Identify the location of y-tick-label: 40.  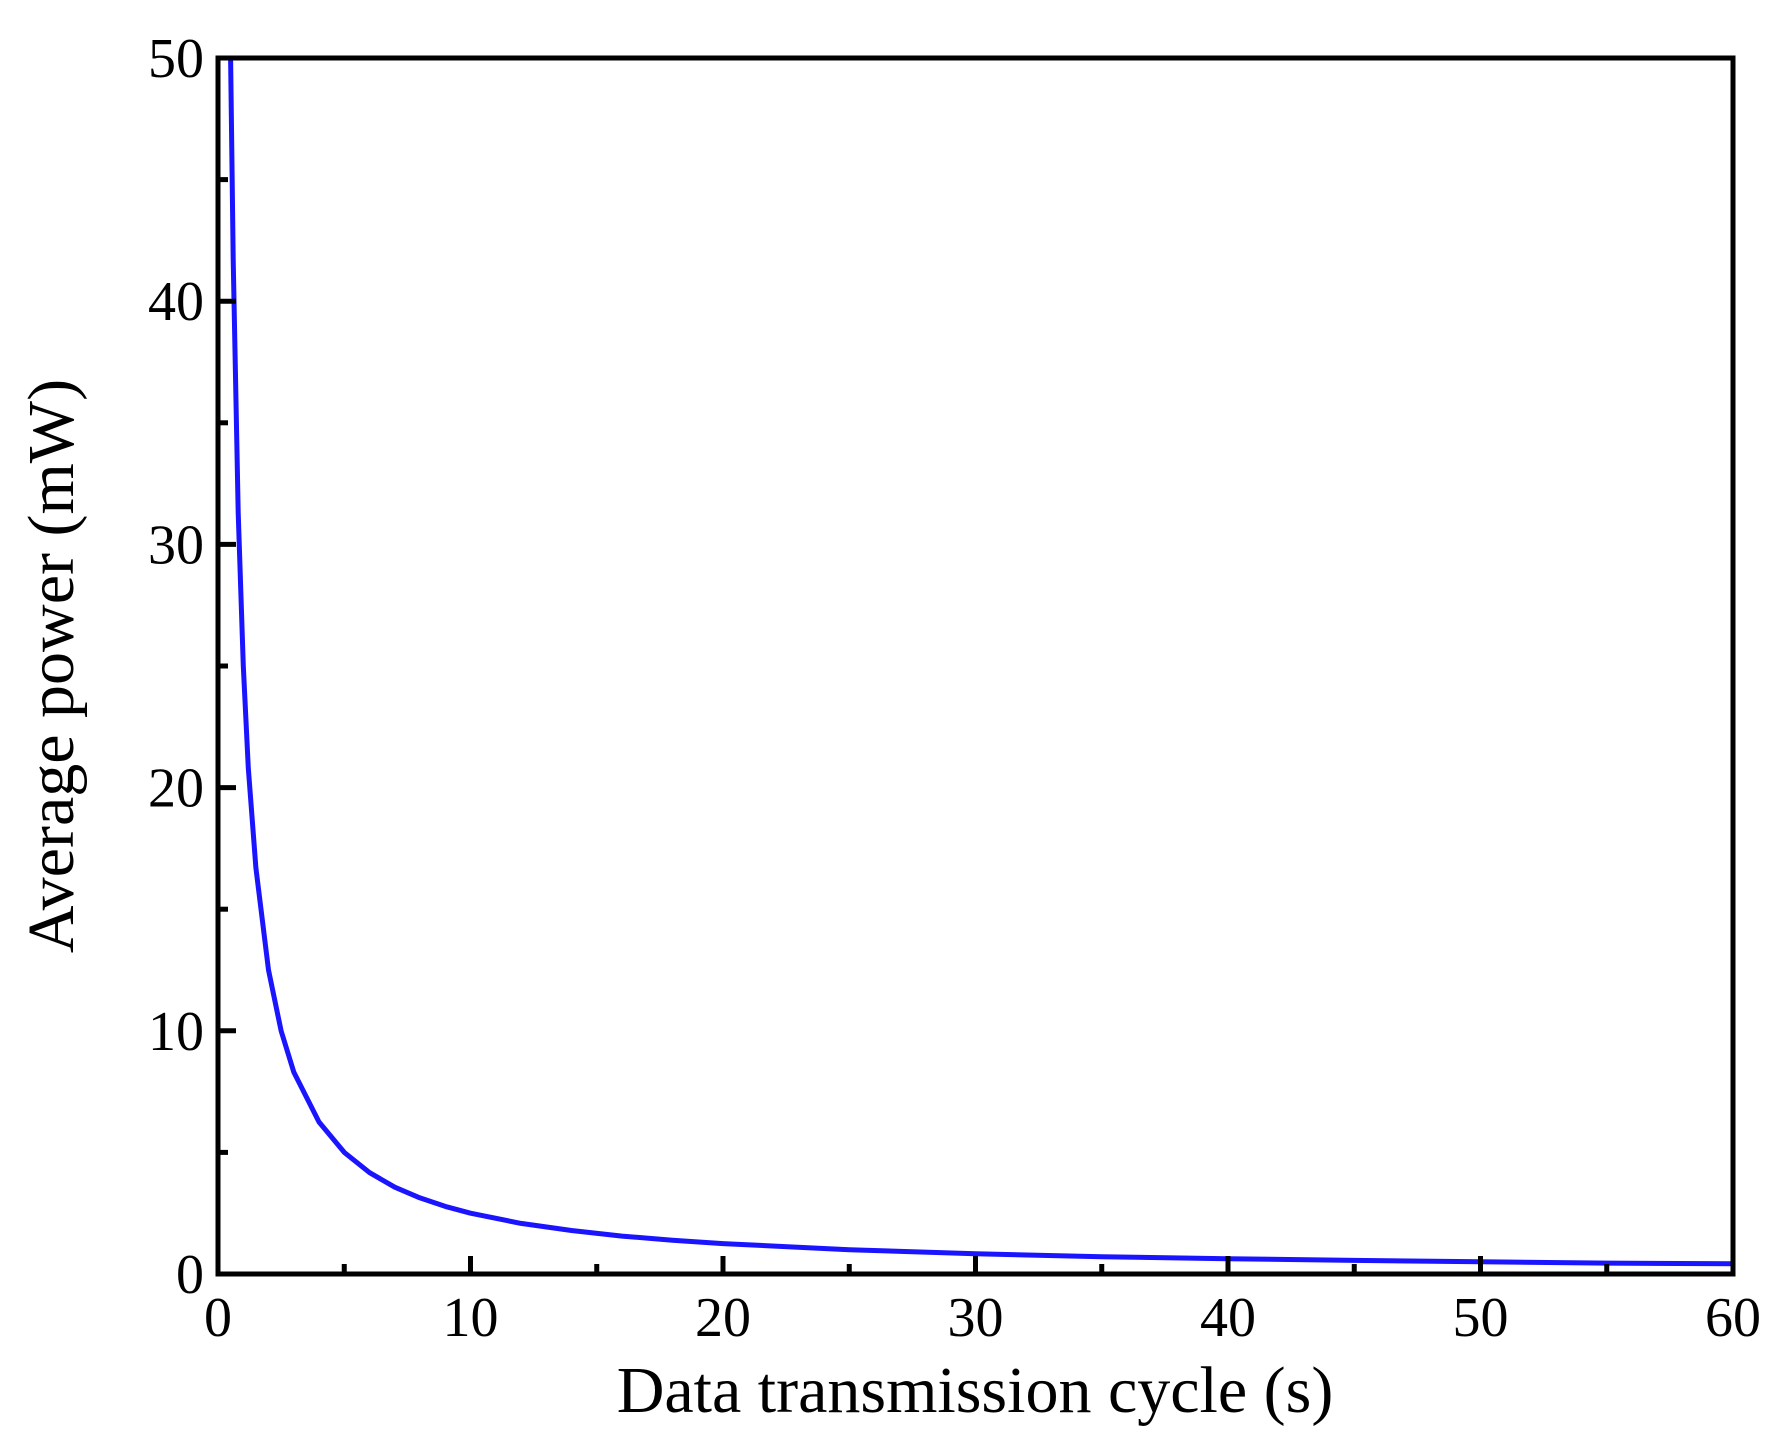
(176, 302).